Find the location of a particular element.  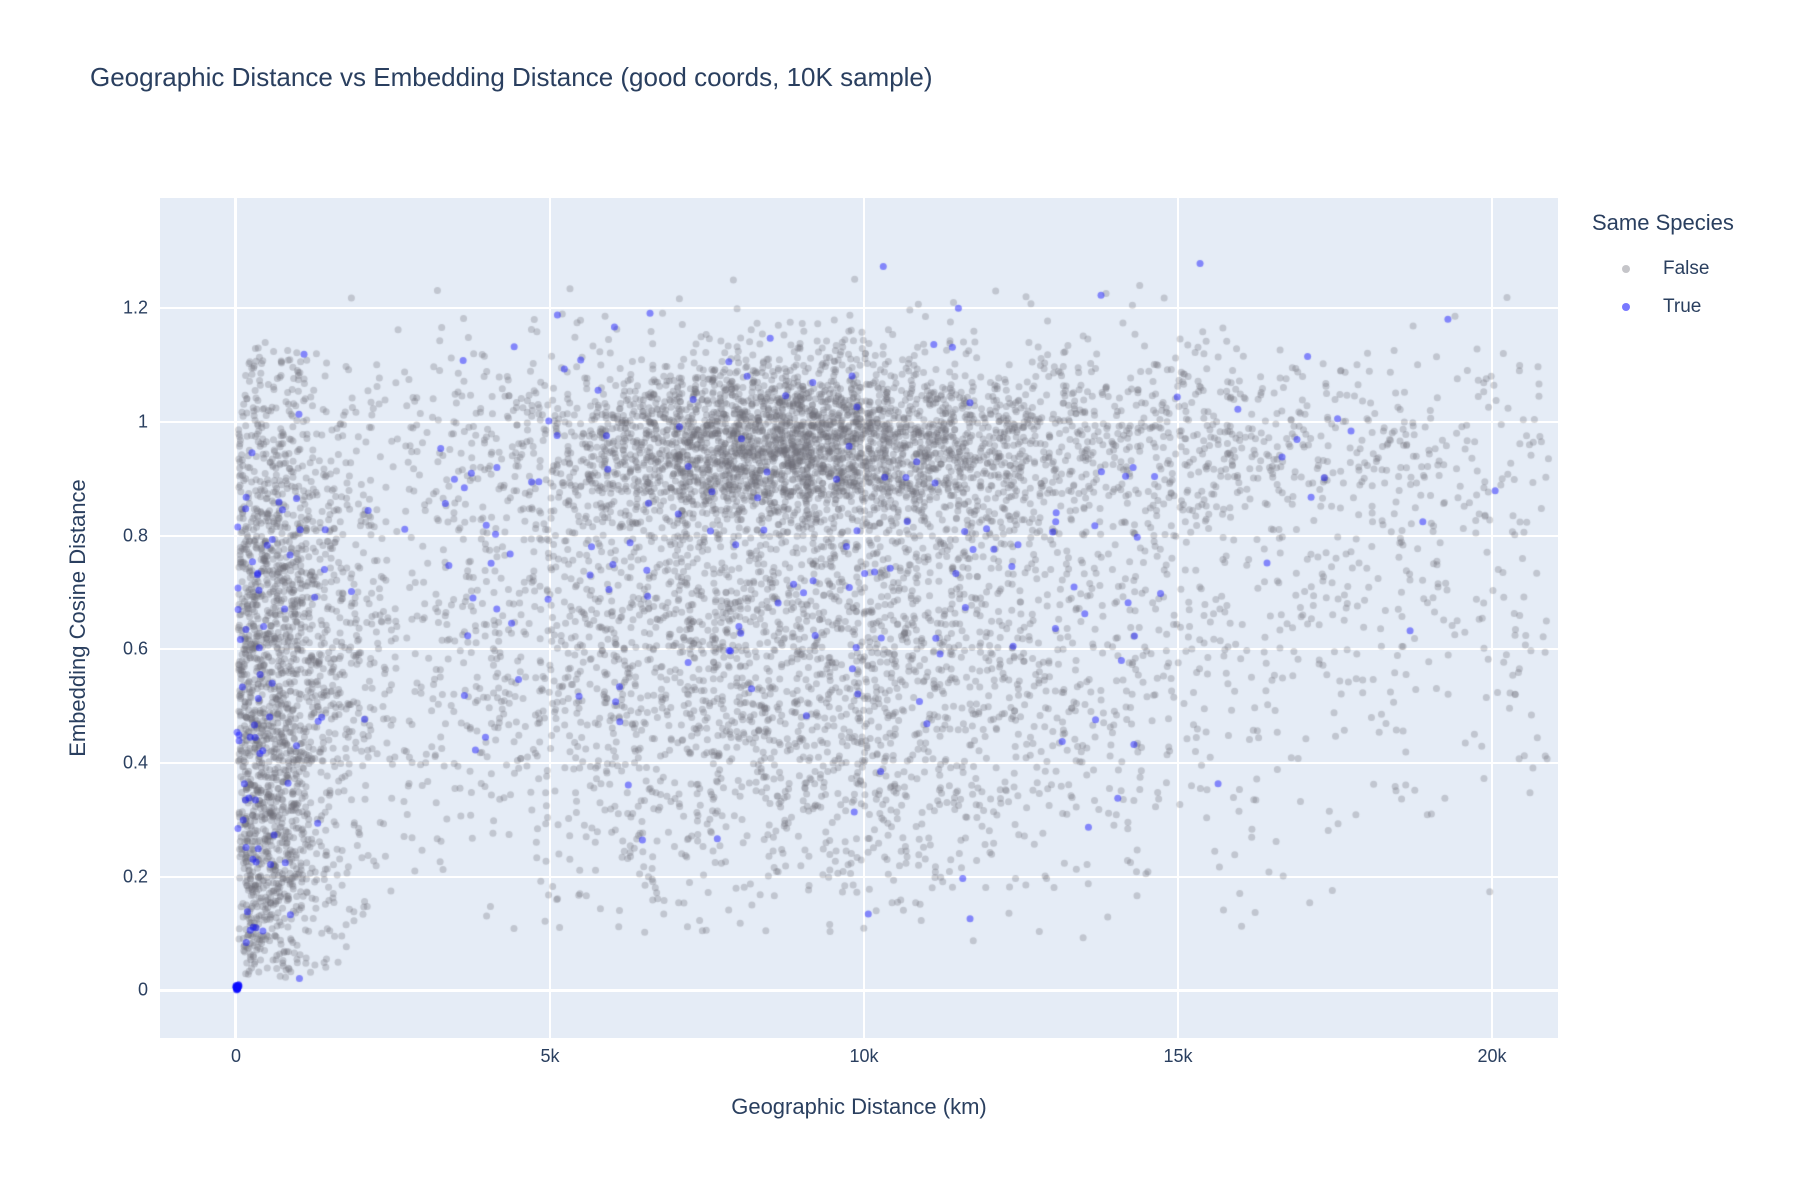

legend-label-false: False is located at coordinates (1686, 268).